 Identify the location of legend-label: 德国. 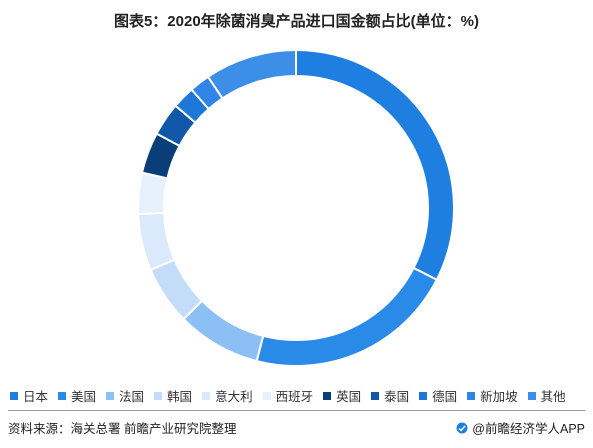
(445, 397).